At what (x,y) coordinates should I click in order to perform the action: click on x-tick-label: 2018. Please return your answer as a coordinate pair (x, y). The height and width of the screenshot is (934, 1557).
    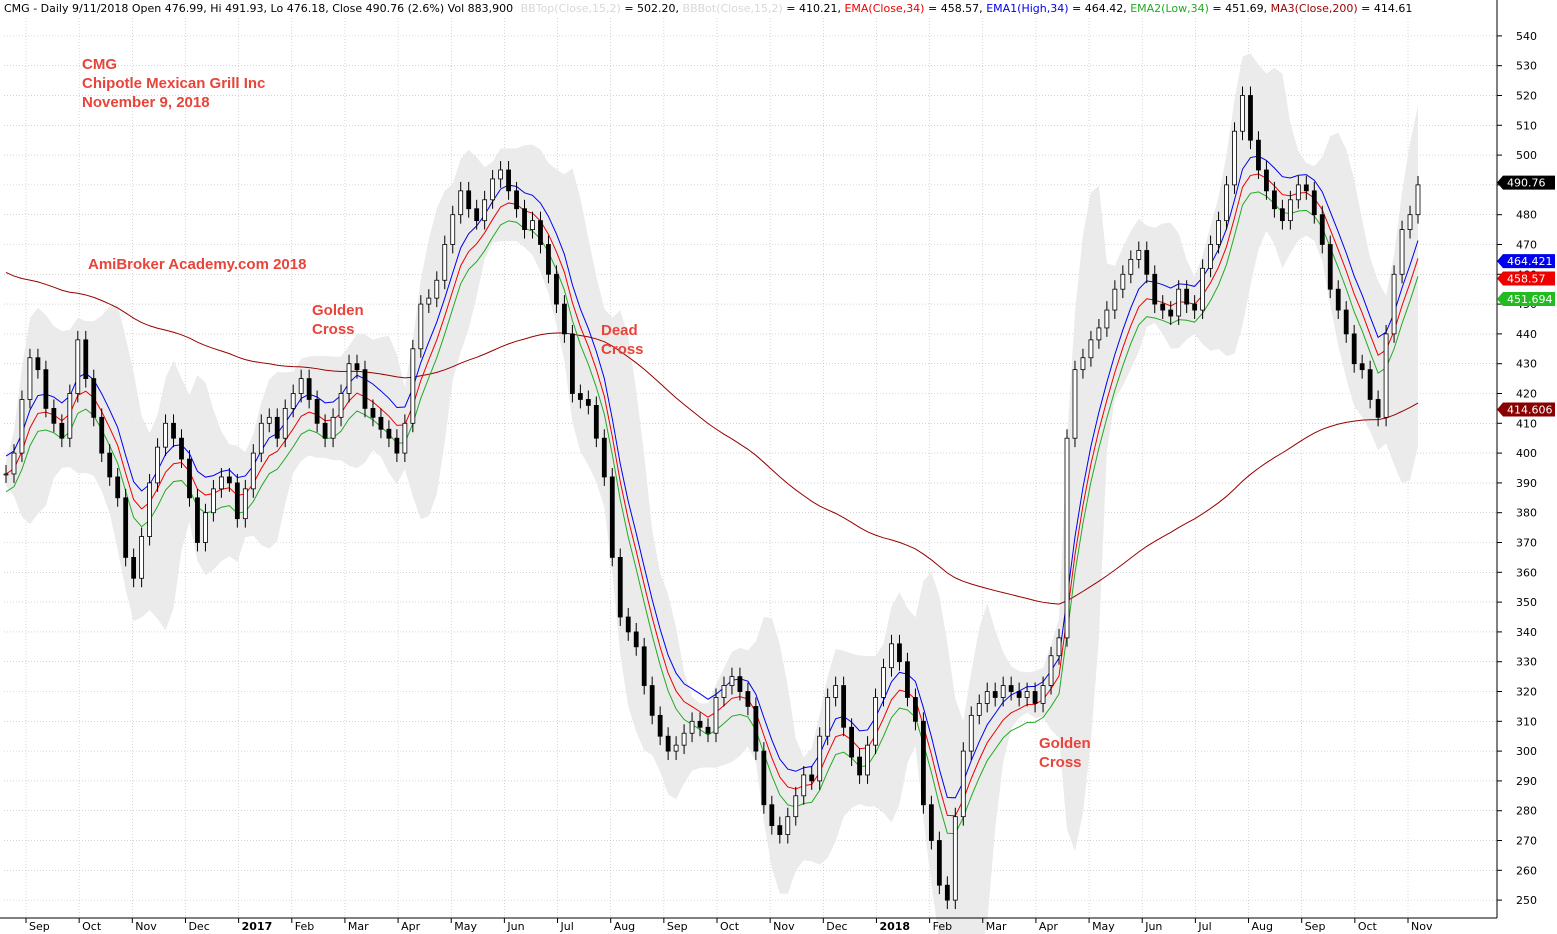
    Looking at the image, I should click on (894, 926).